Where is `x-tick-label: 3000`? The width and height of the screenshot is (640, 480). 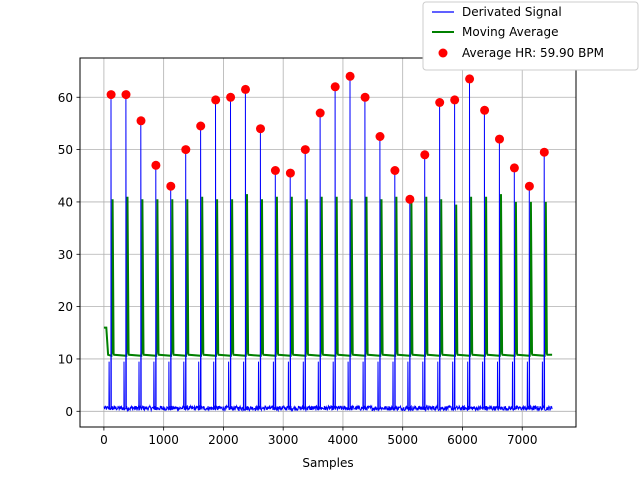
x-tick-label: 3000 is located at coordinates (283, 440).